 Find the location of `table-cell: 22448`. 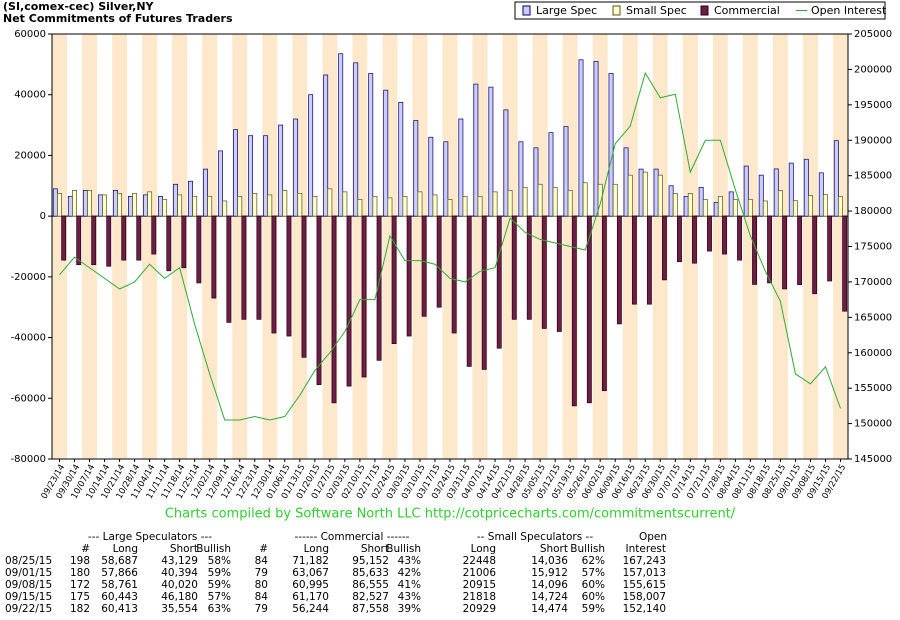

table-cell: 22448 is located at coordinates (479, 561).